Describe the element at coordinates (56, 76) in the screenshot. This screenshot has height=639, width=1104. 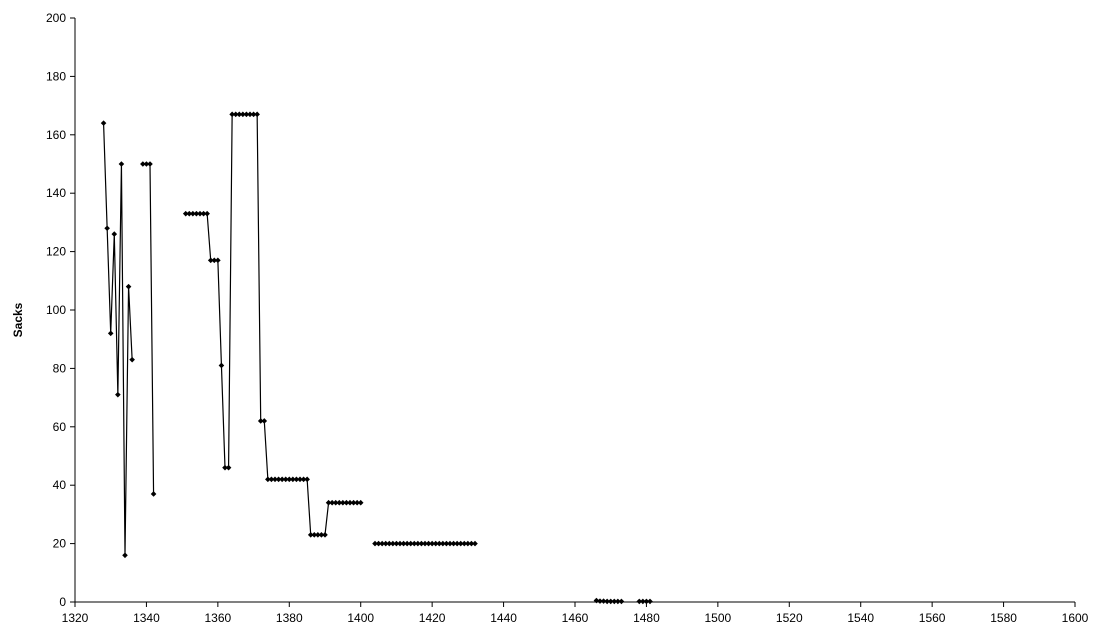
I see `y-tick-label: 180` at that location.